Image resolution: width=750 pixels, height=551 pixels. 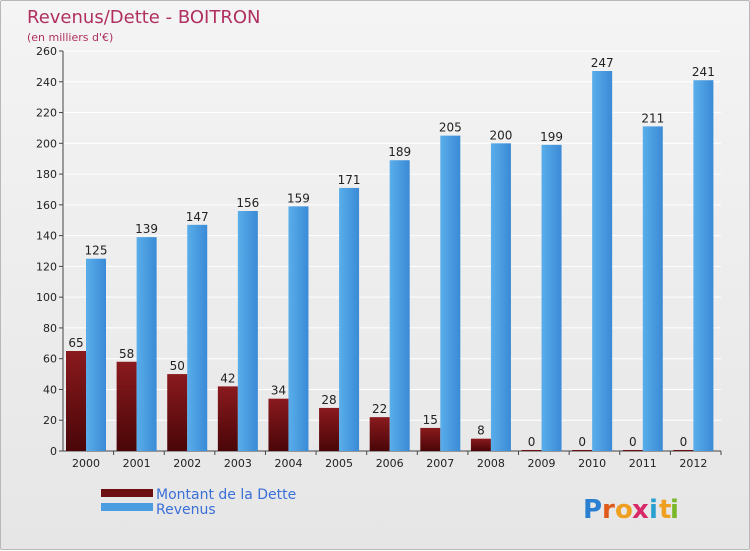 What do you see at coordinates (227, 378) in the screenshot?
I see `data-label-bar-dette: 42` at bounding box center [227, 378].